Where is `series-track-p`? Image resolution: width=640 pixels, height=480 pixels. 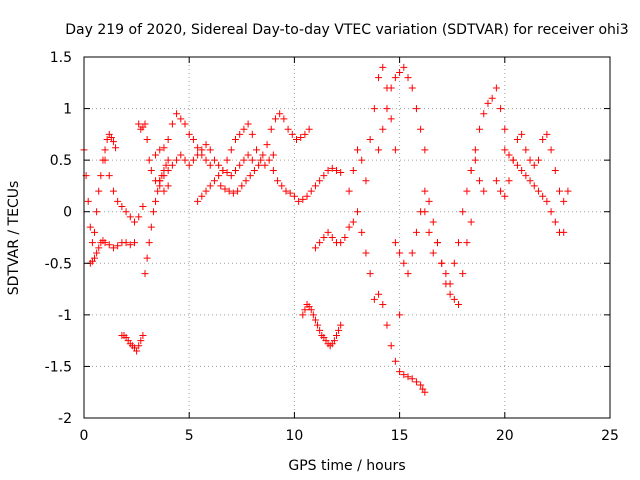
series-track-p is located at coordinates (402, 108).